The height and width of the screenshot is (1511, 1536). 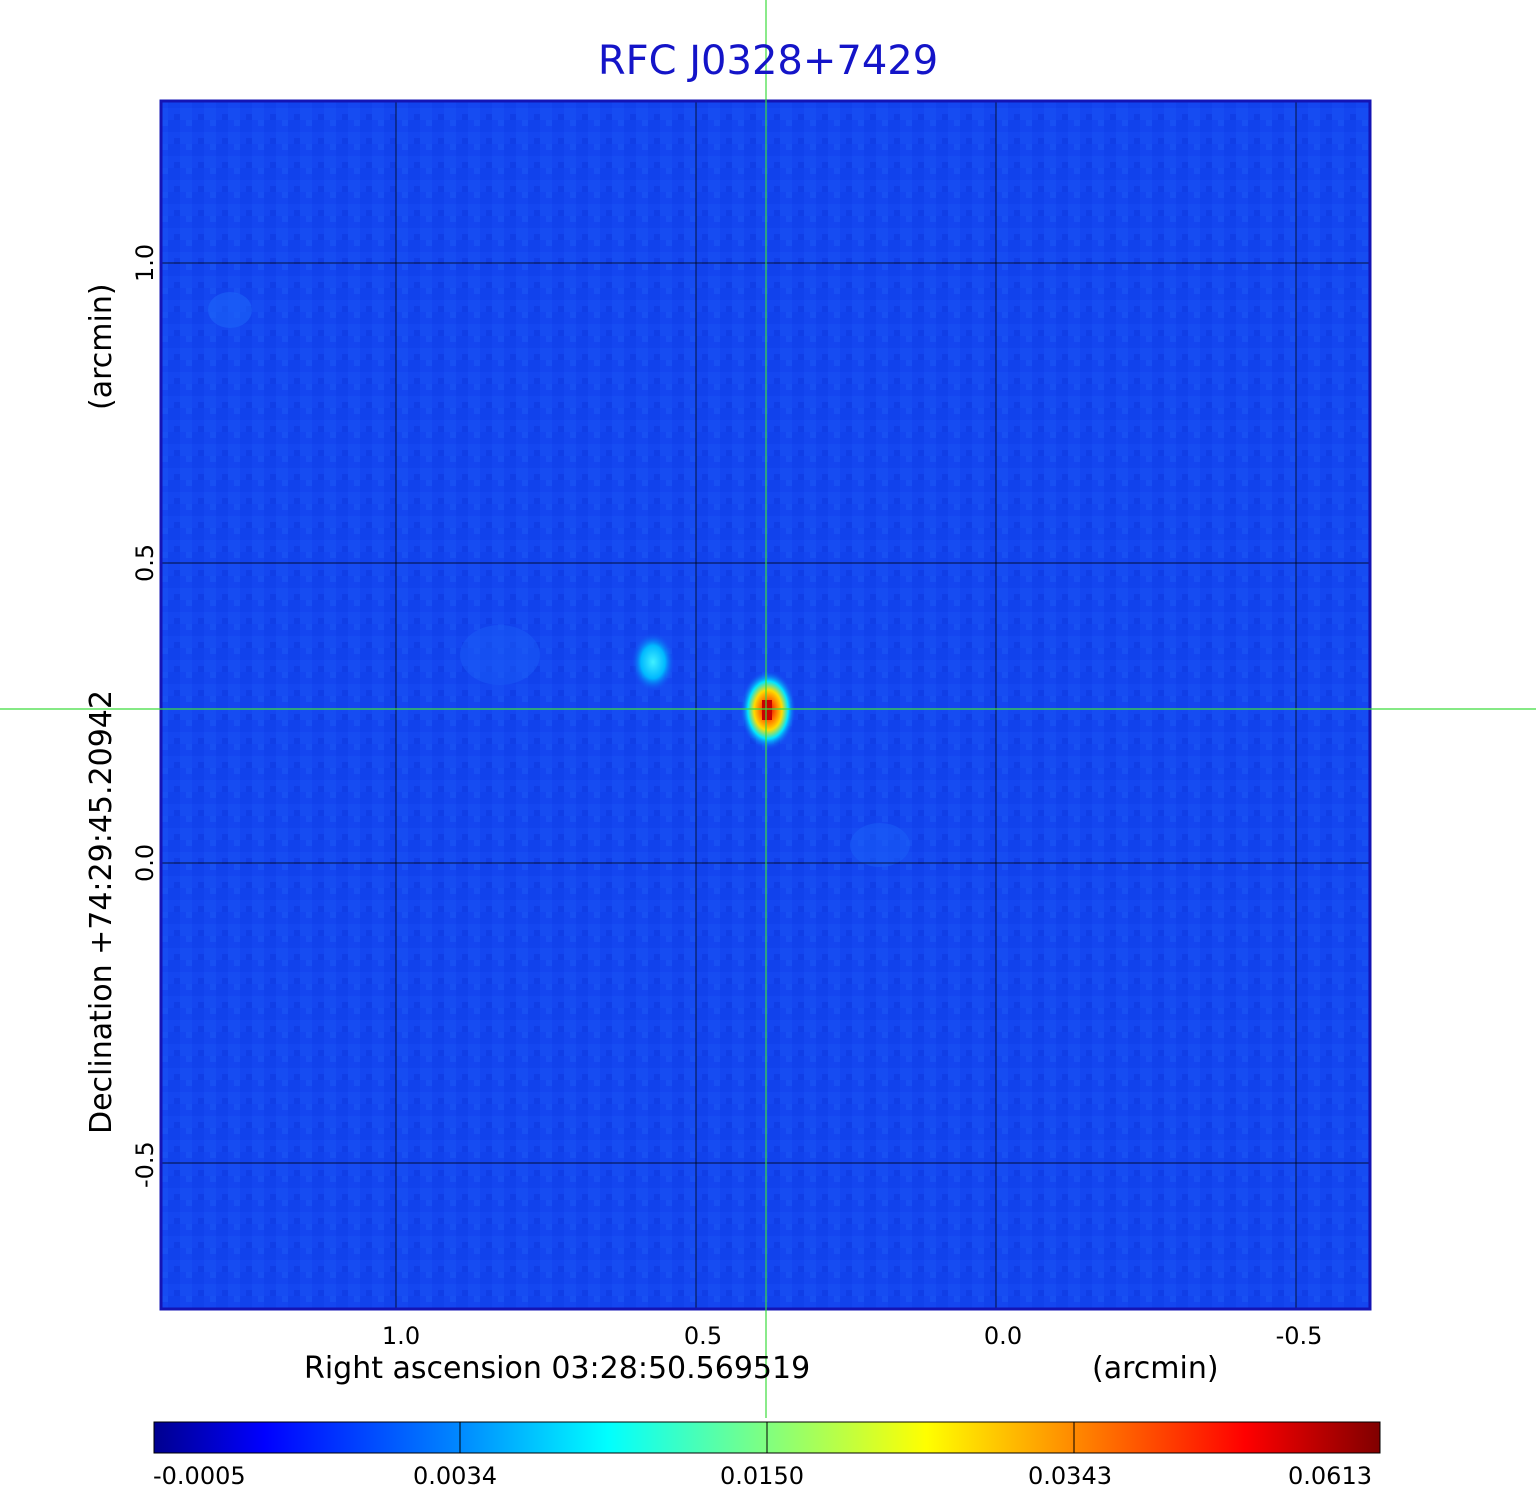 What do you see at coordinates (703, 1336) in the screenshot?
I see `x-tick-label: 0.5` at bounding box center [703, 1336].